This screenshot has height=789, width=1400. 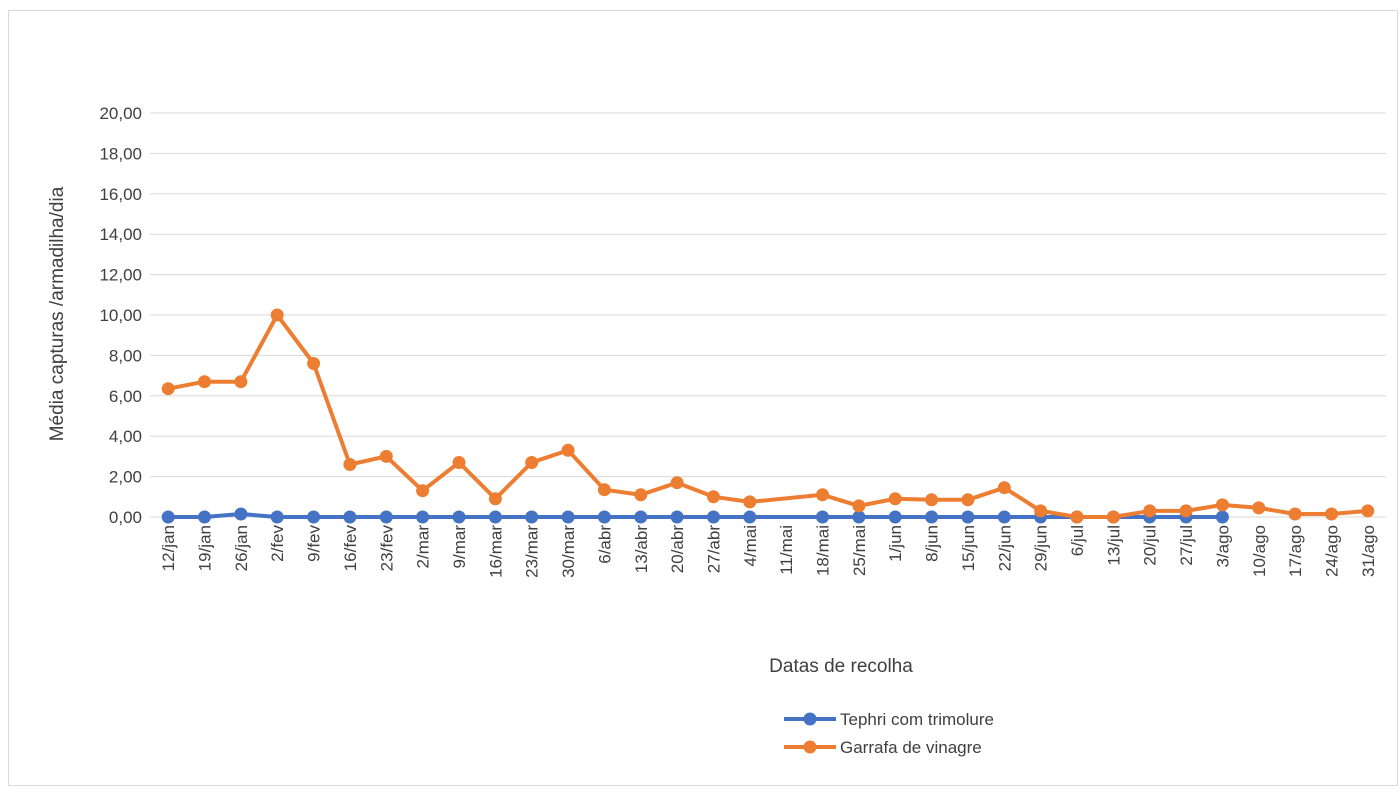 I want to click on y-tick-label: 10,00, so click(x=120, y=315).